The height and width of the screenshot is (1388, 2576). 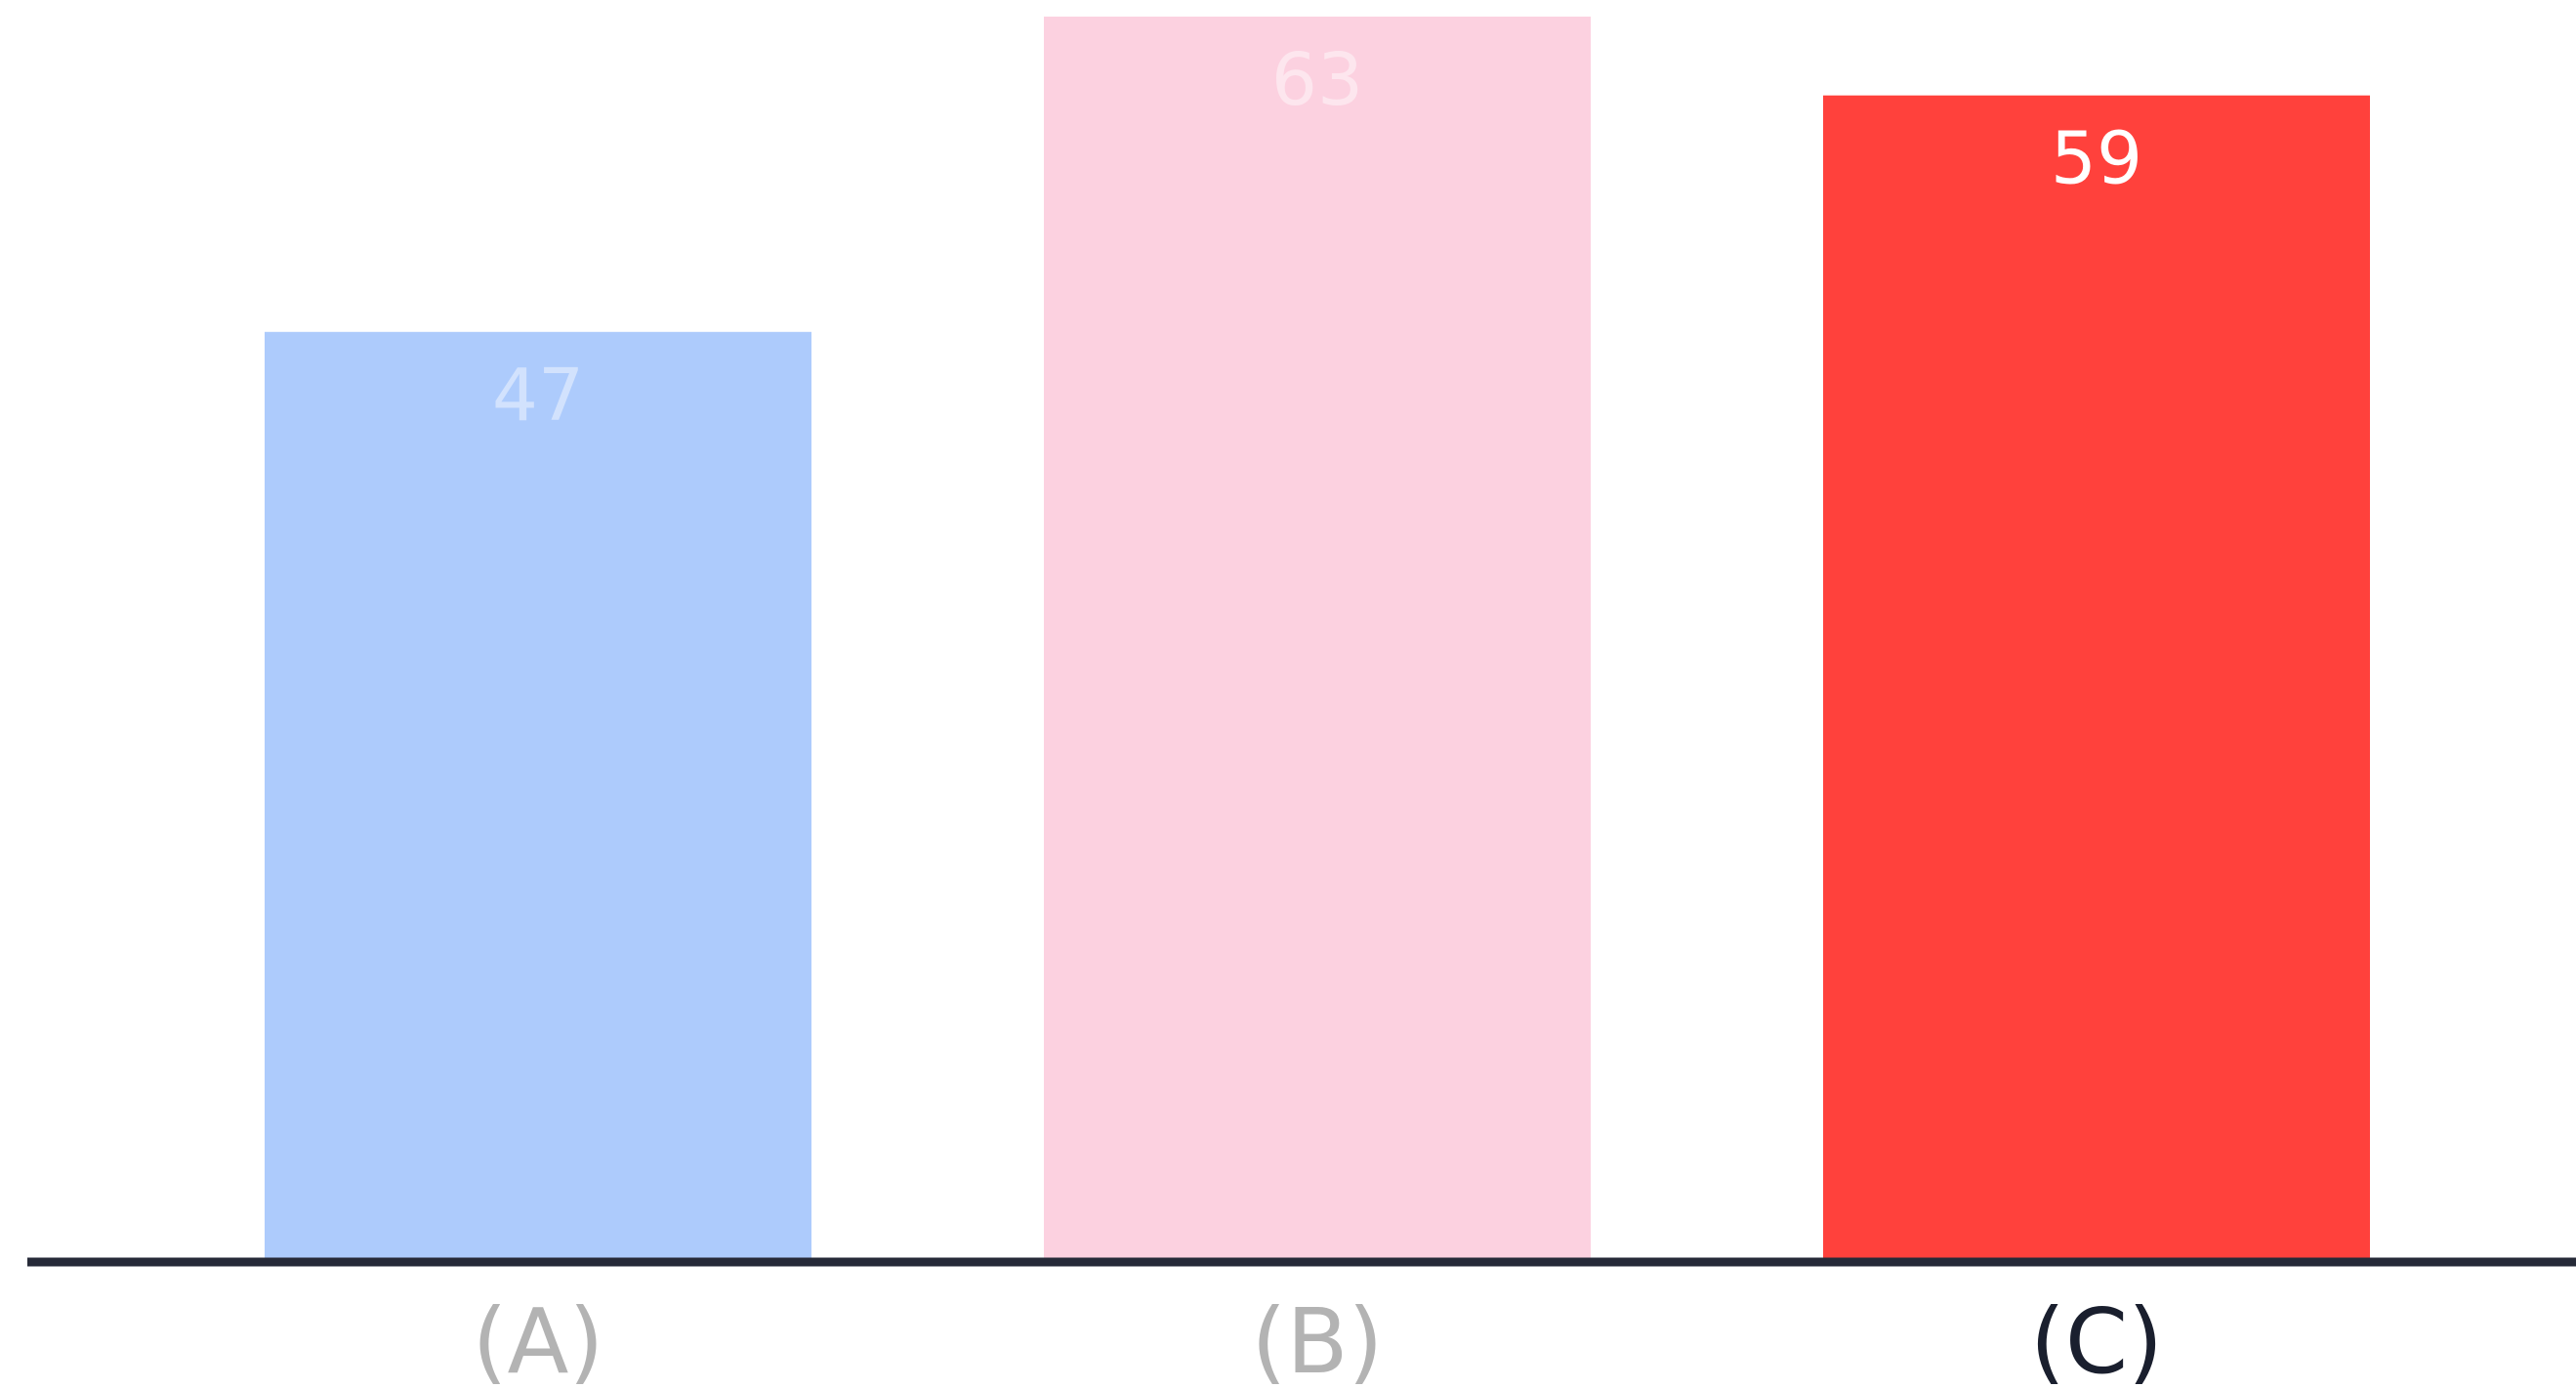 What do you see at coordinates (2096, 159) in the screenshot?
I see `bar-value-label-3: 59` at bounding box center [2096, 159].